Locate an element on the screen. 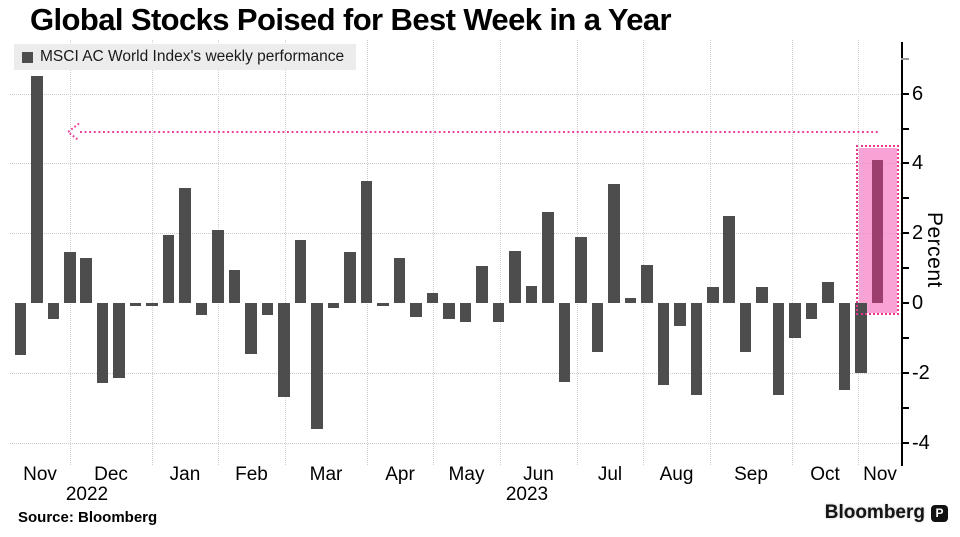 Image resolution: width=960 pixels, height=537 pixels. legend-swatch-icon is located at coordinates (27, 57).